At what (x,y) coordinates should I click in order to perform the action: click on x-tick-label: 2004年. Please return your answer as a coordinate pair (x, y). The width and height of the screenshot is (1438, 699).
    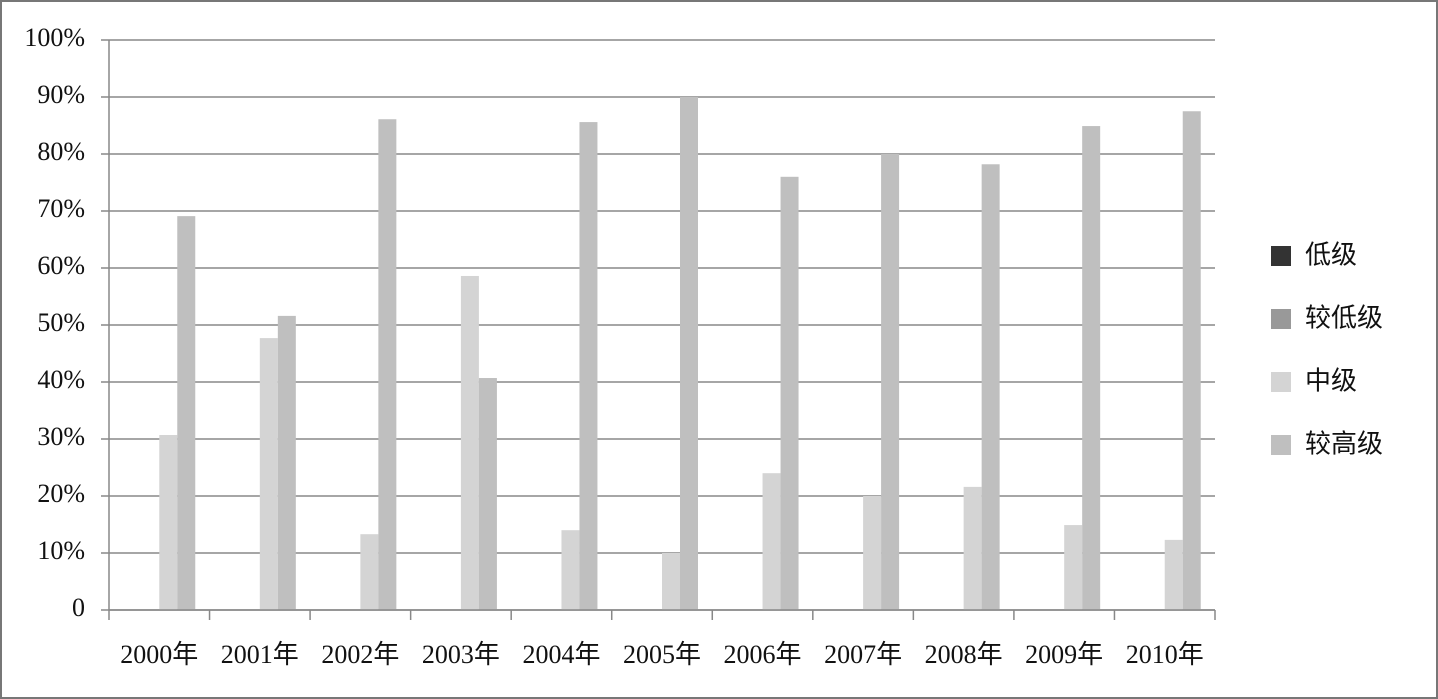
    Looking at the image, I should click on (561, 654).